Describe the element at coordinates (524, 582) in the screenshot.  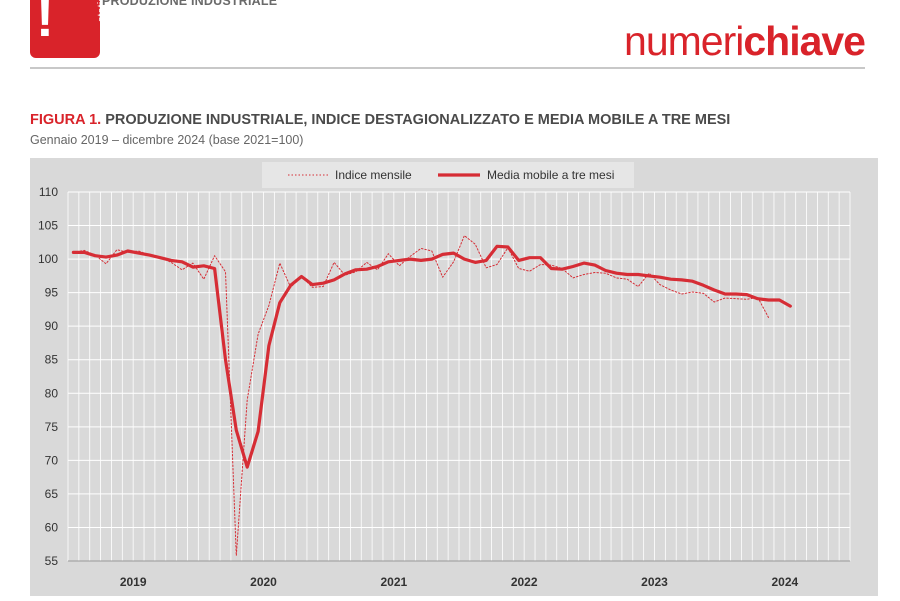
I see `x-tick-label: 2022` at that location.